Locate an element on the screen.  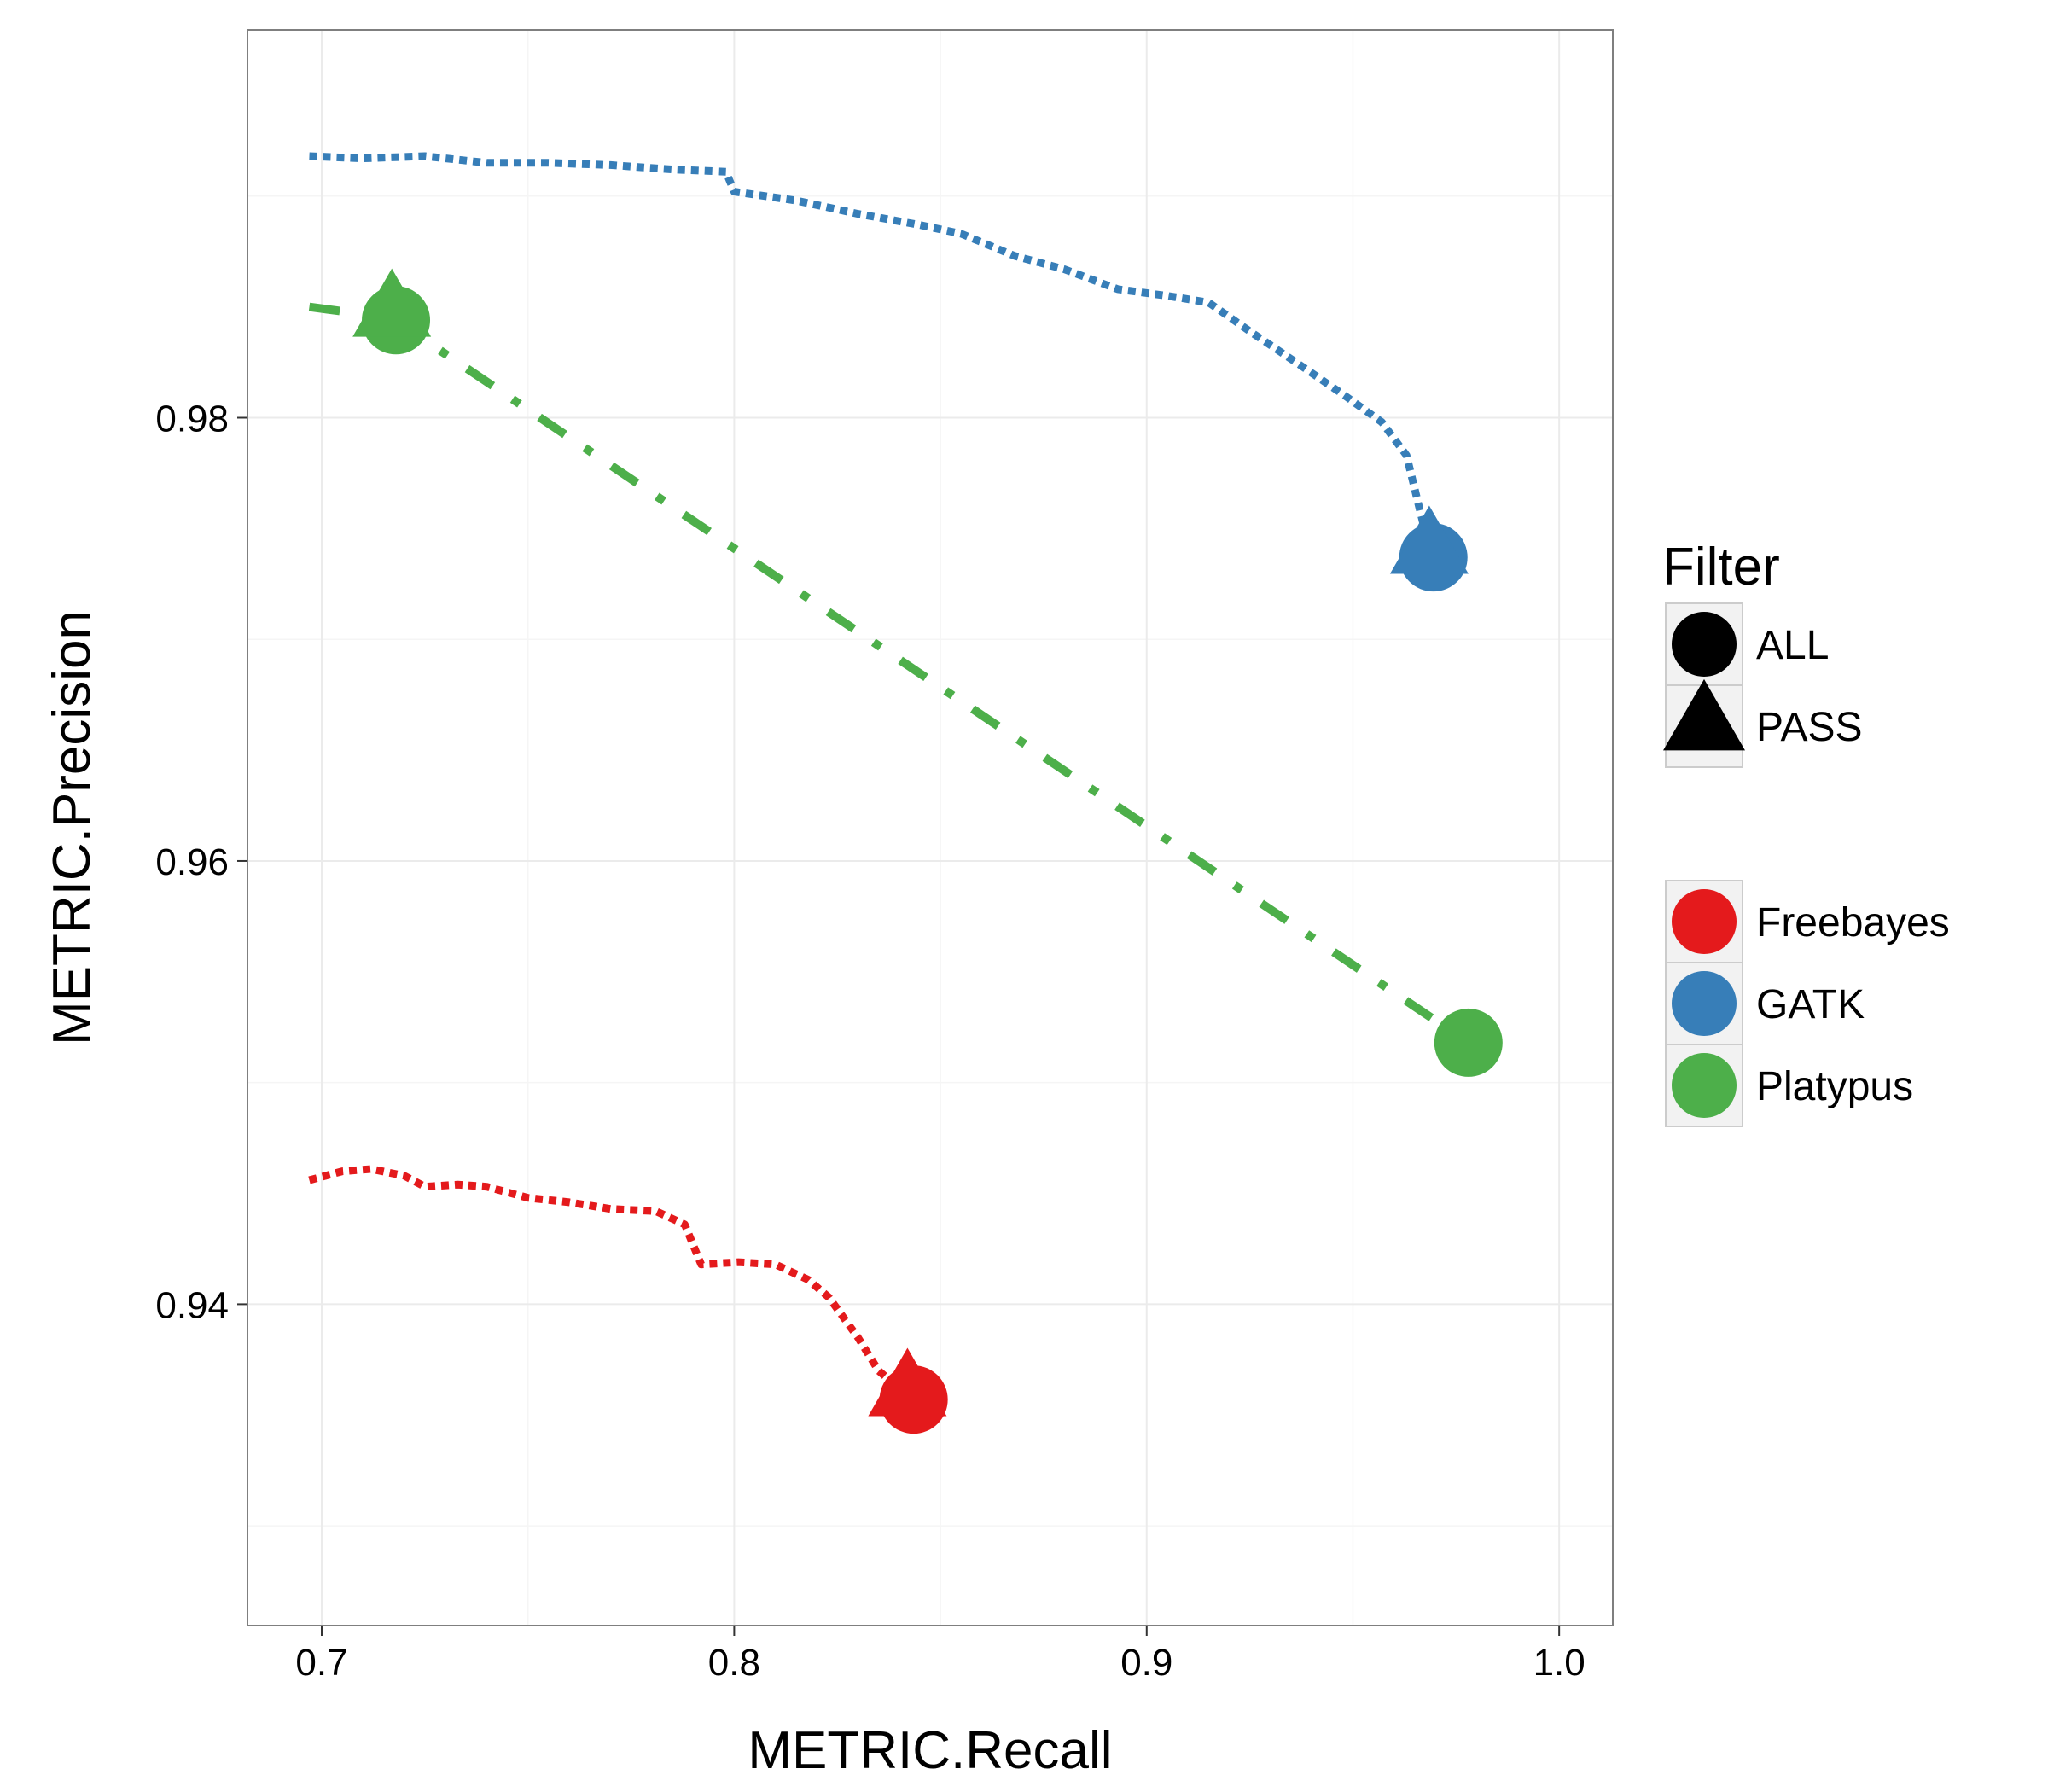
x-tick-label: 0.7 is located at coordinates (321, 1663).